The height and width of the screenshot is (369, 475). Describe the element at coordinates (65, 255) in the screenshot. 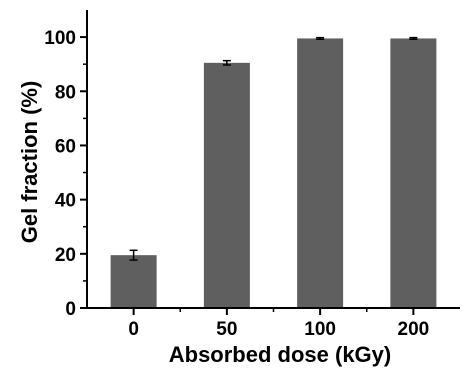

I see `y-tick-label: 20` at that location.